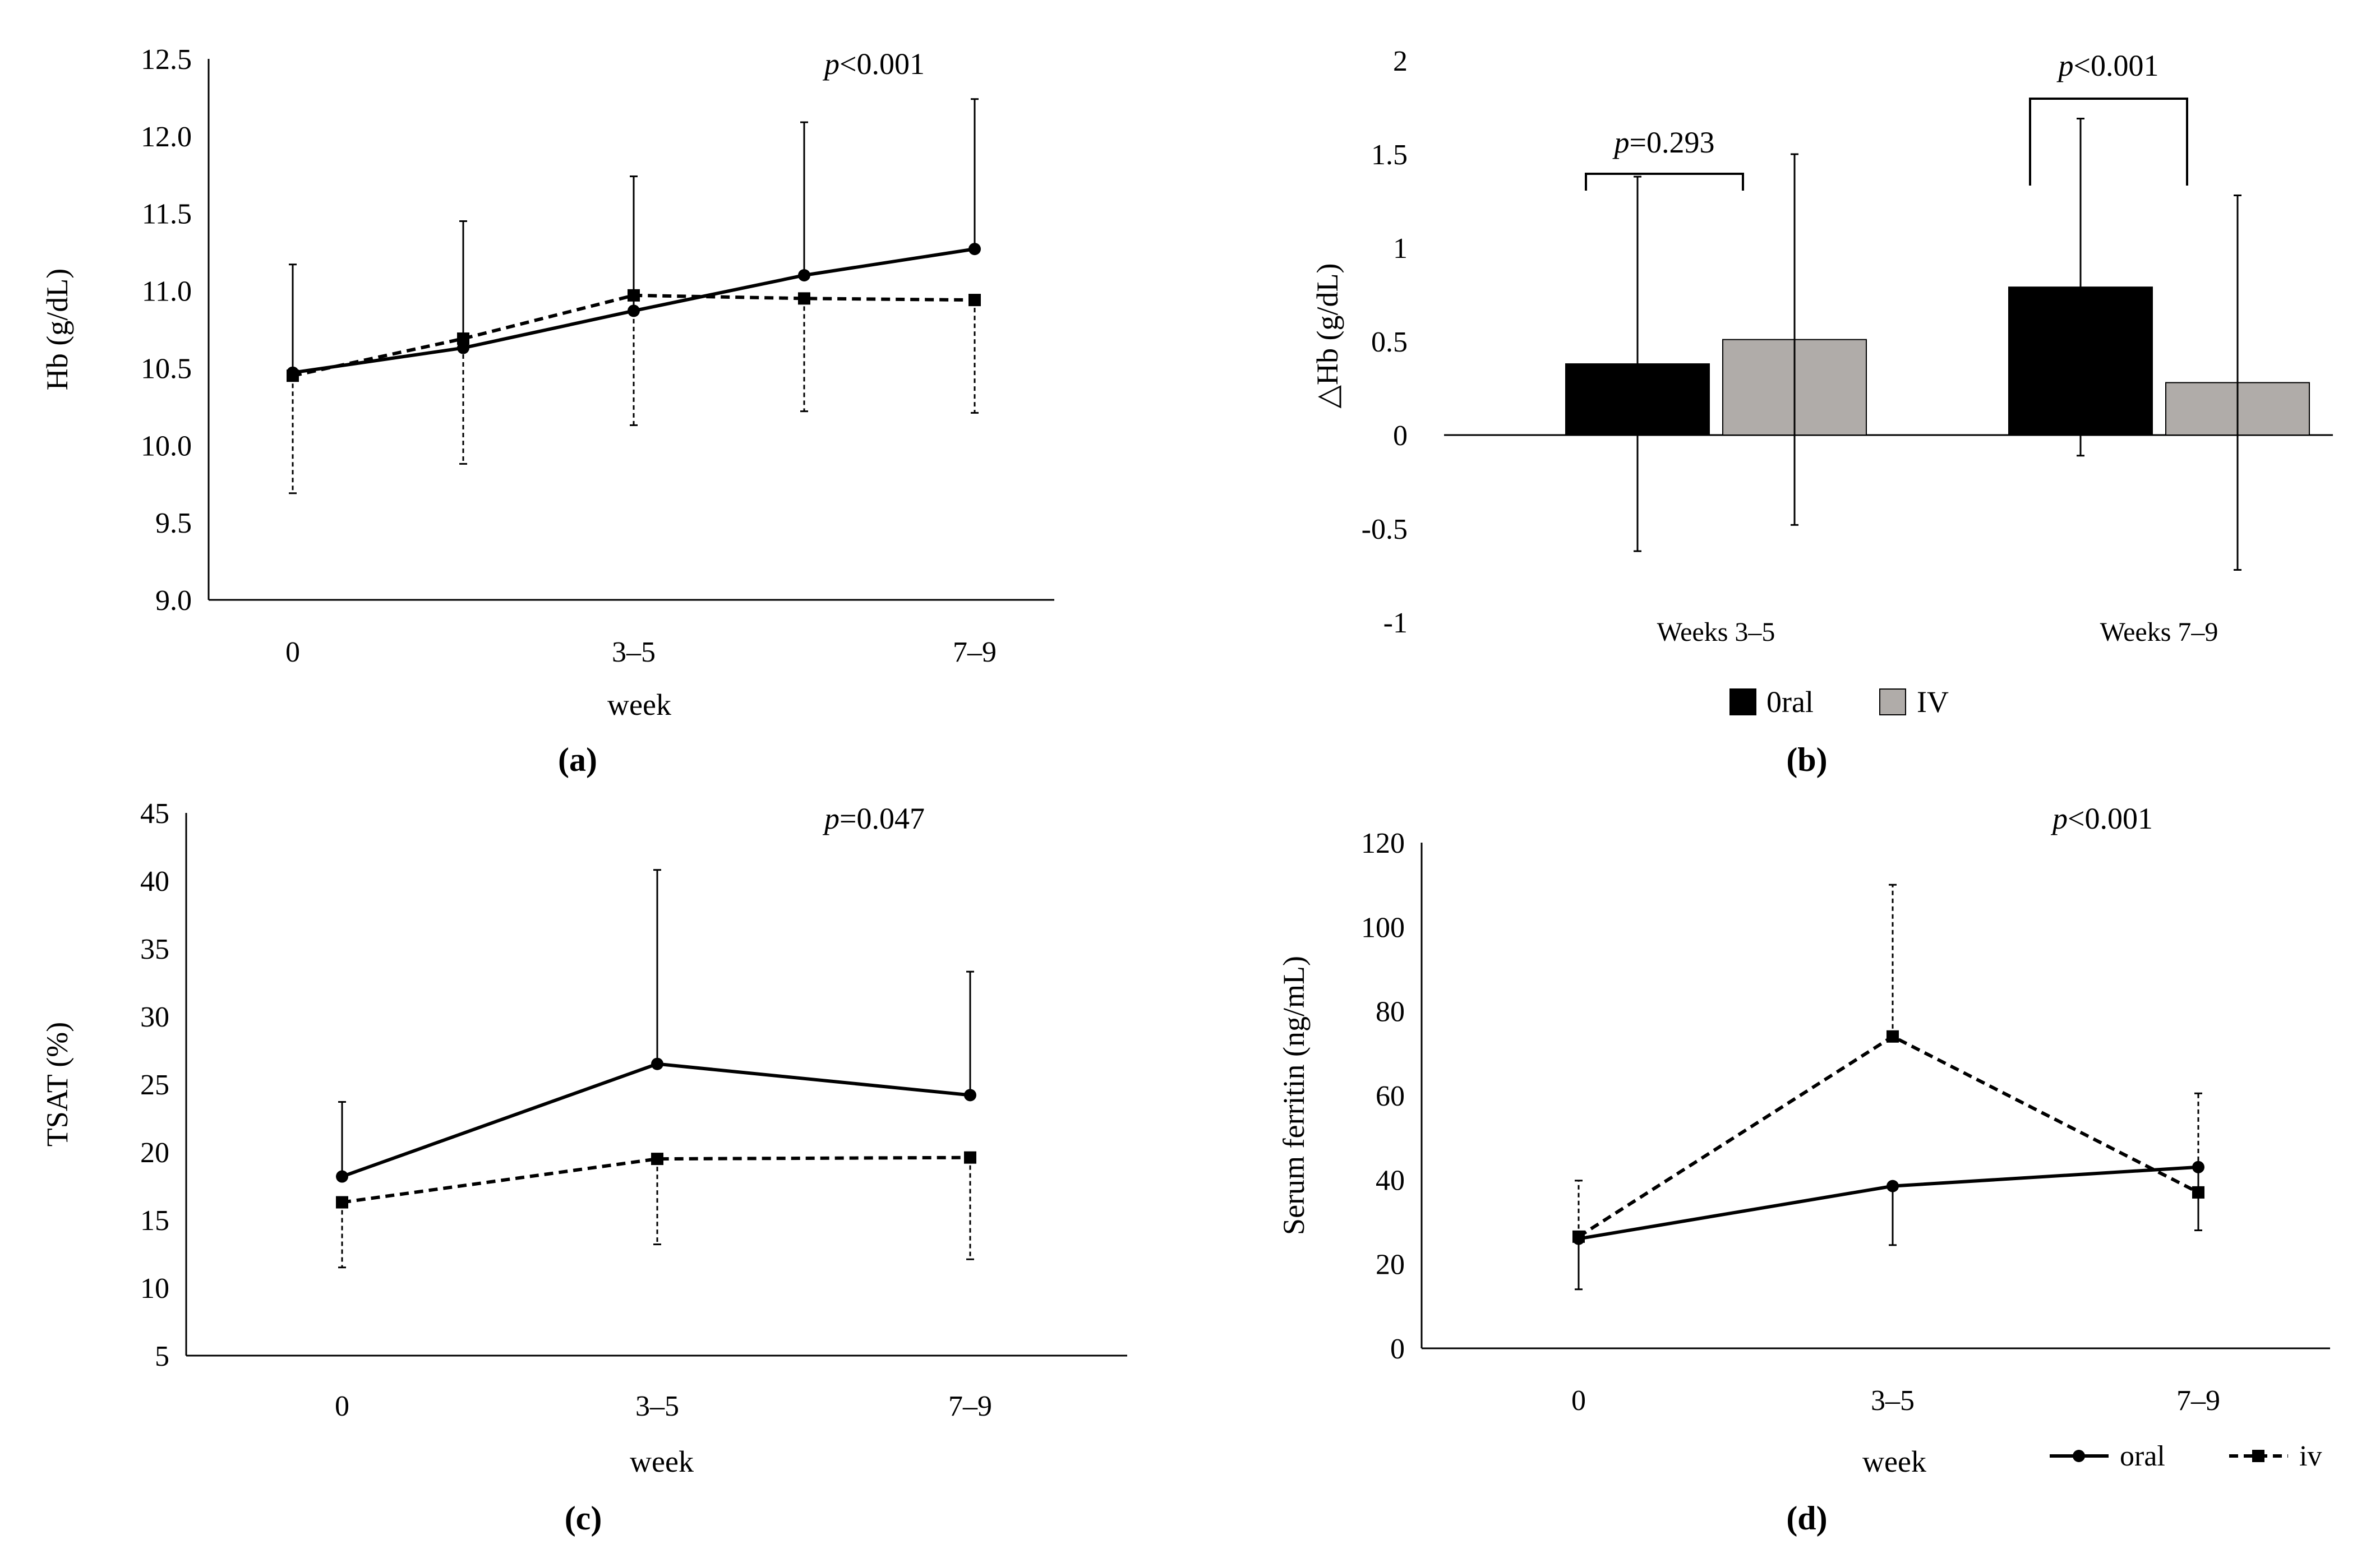  What do you see at coordinates (173, 601) in the screenshot?
I see `y-tick-label: 9.0` at bounding box center [173, 601].